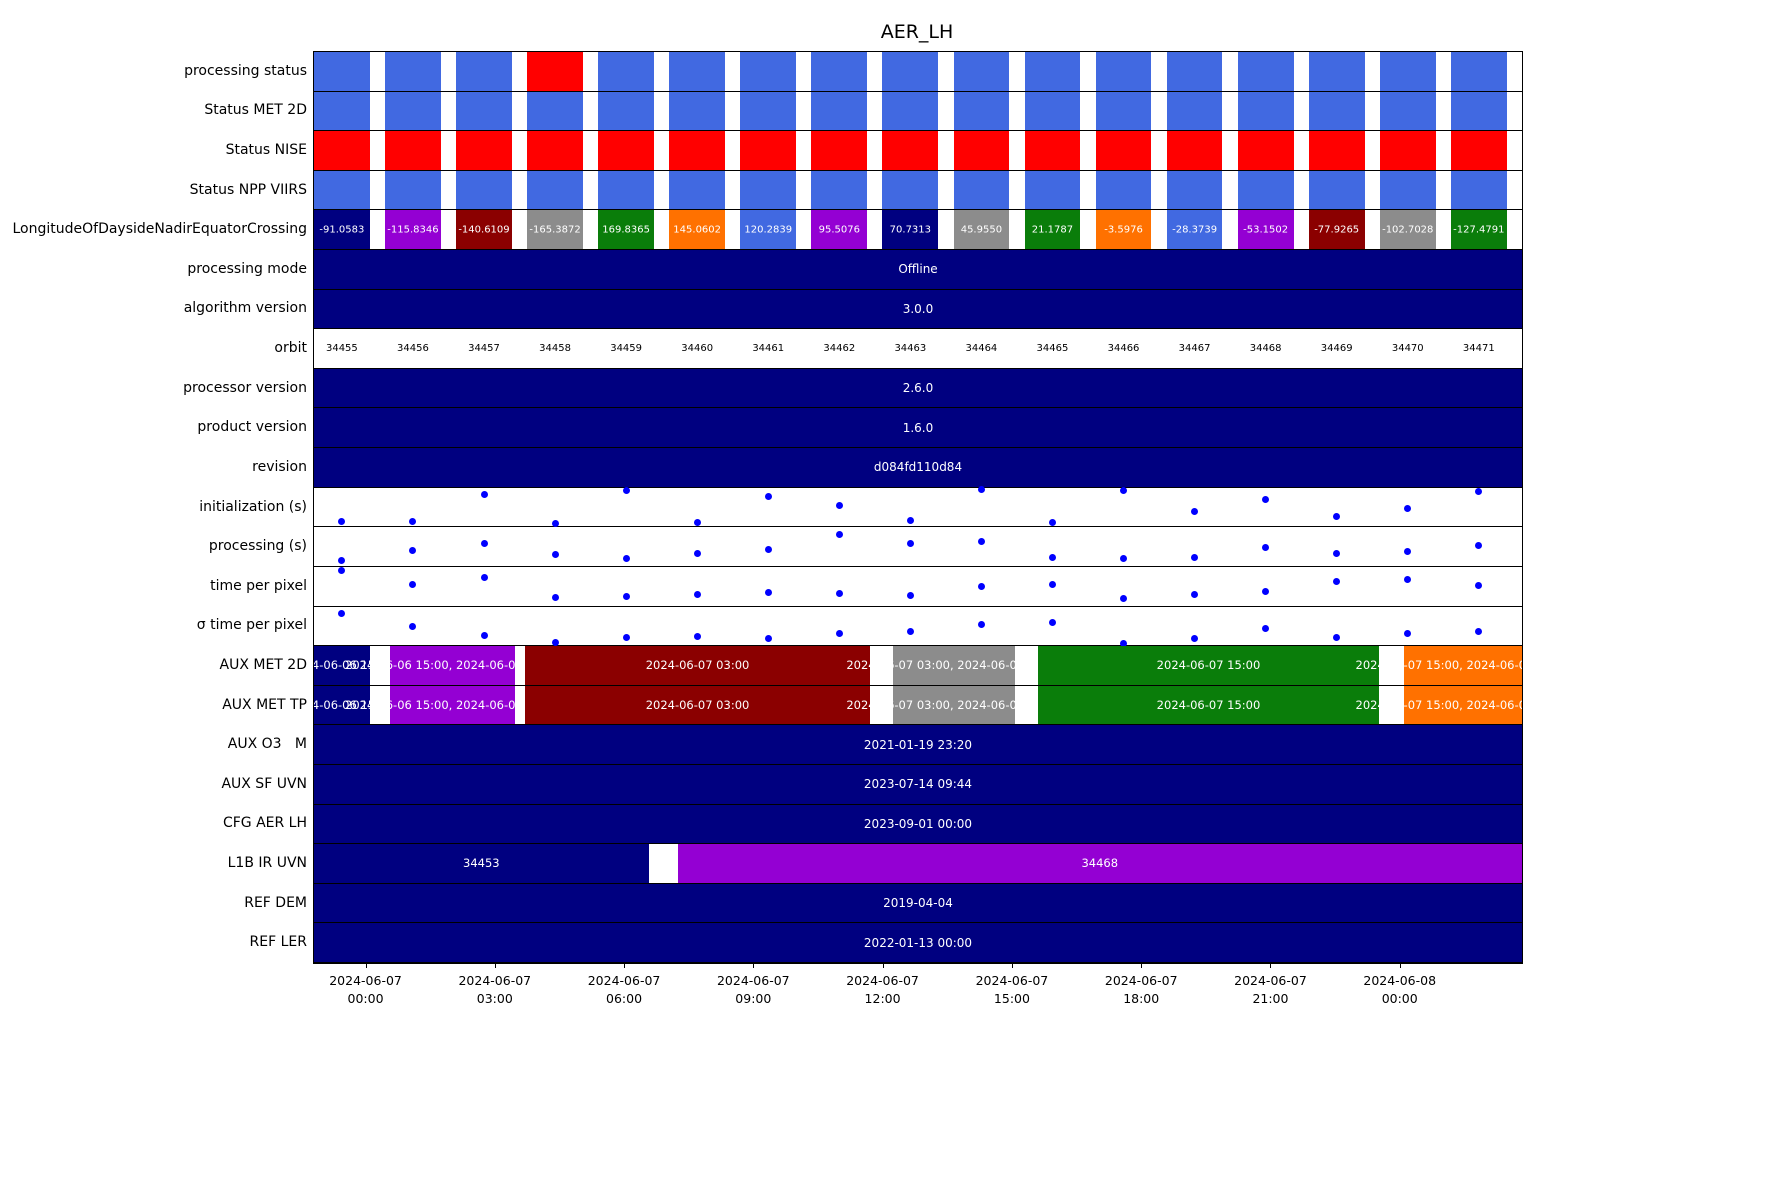 The height and width of the screenshot is (1181, 1771). I want to click on value-bar-label: 2021-01-19 23:20, so click(918, 744).